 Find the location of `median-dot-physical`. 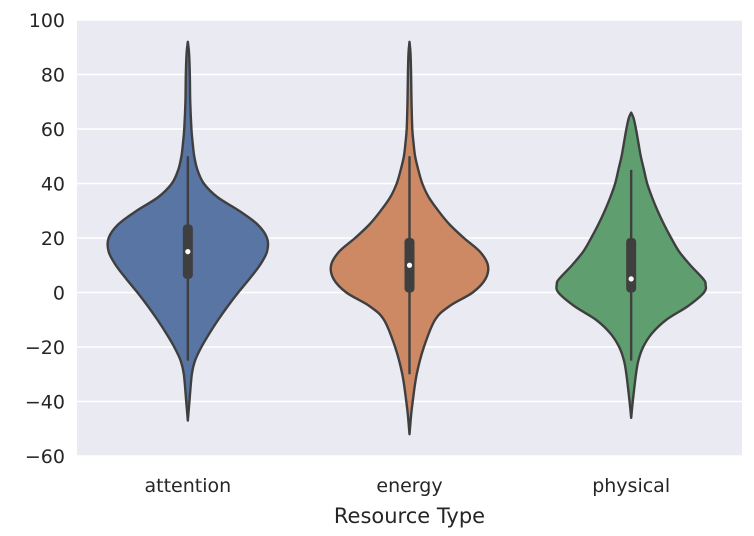

median-dot-physical is located at coordinates (631, 278).